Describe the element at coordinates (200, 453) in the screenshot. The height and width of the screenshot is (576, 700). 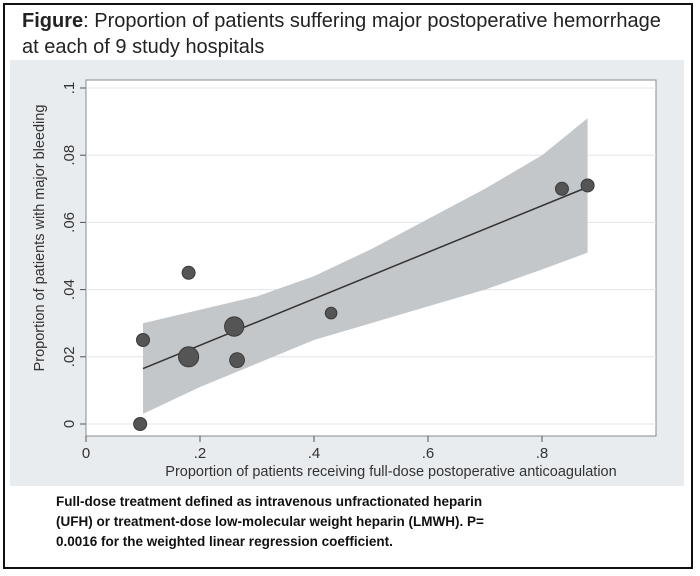
I see `x-tick-label: .2` at that location.